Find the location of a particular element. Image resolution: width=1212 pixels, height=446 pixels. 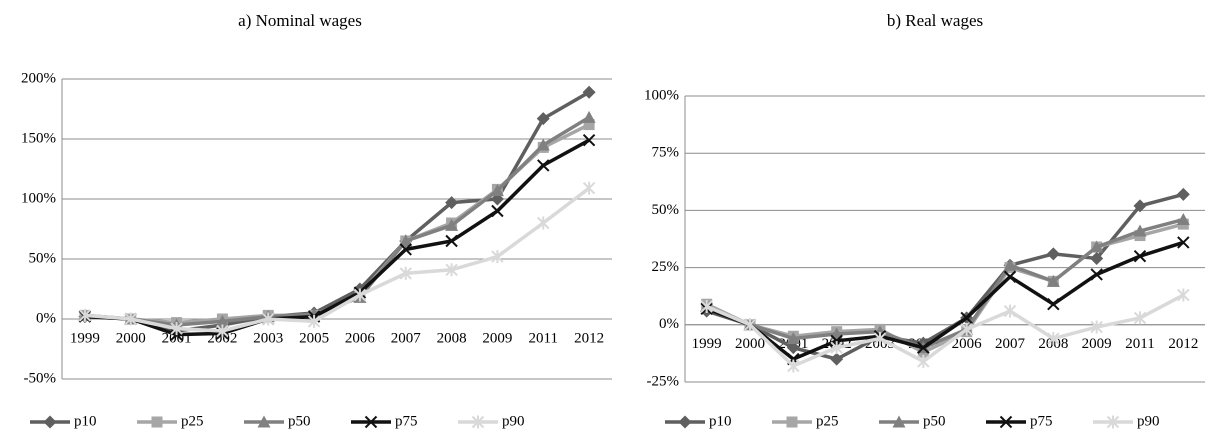

y-tick-label: 75% is located at coordinates (666, 153).